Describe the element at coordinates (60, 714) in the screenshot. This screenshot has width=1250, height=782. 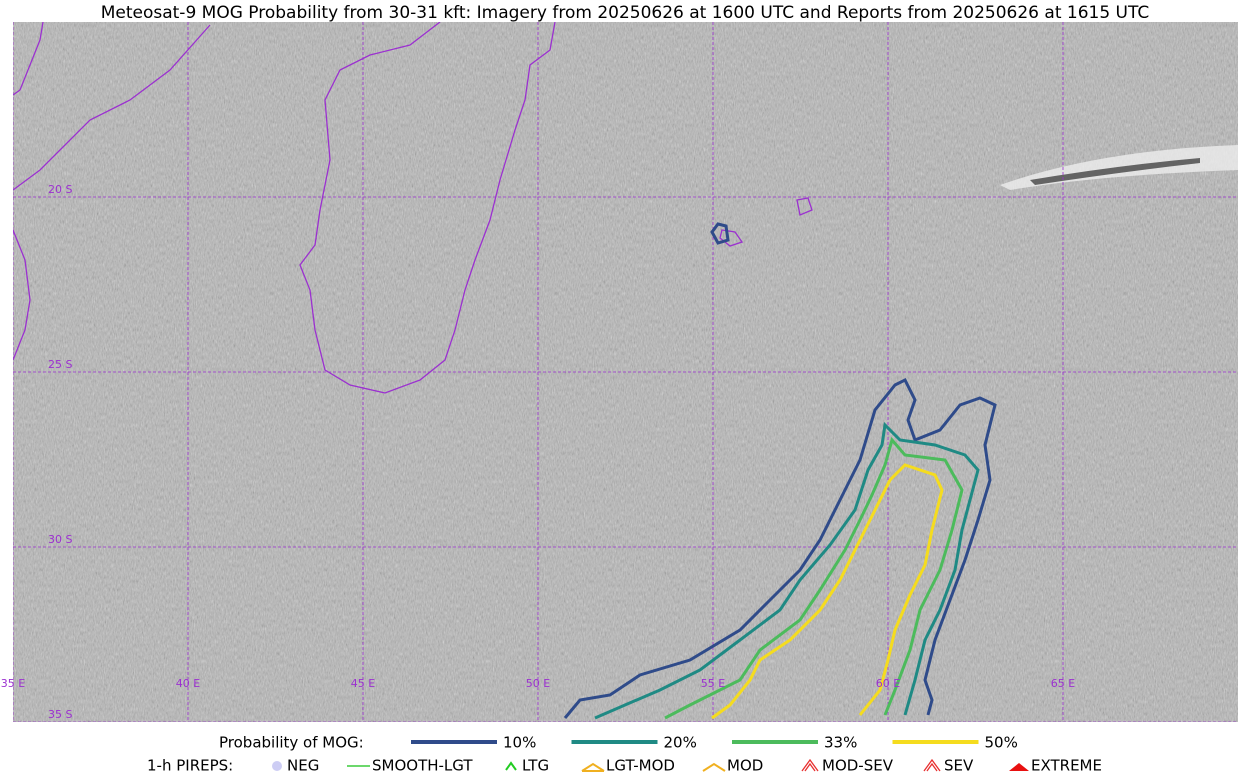
I see `lat-label: 35 S` at that location.